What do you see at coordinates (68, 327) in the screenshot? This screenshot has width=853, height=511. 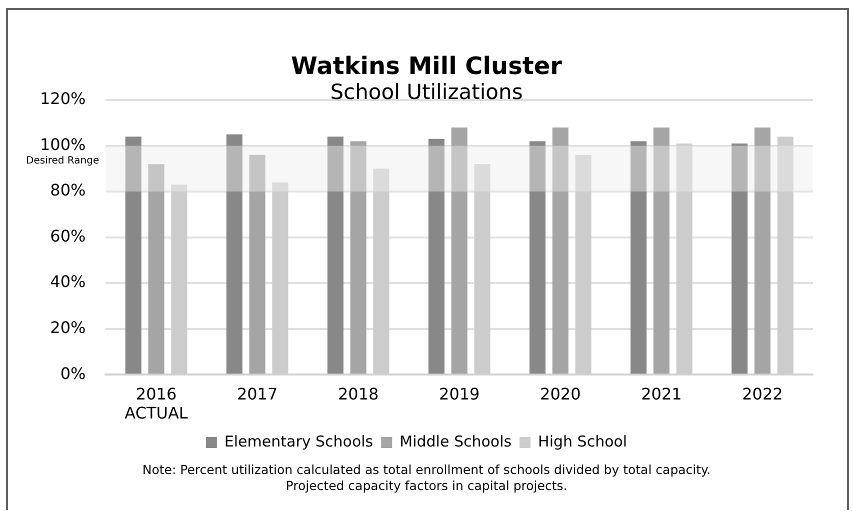 I see `y-tick-label: 20%` at bounding box center [68, 327].